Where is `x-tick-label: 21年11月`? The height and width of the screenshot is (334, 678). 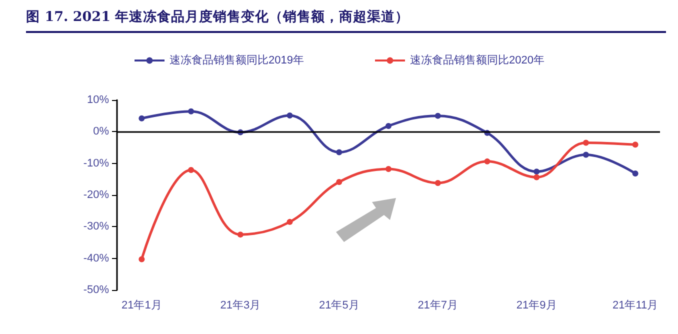 x-tick-label: 21年11月 is located at coordinates (635, 306).